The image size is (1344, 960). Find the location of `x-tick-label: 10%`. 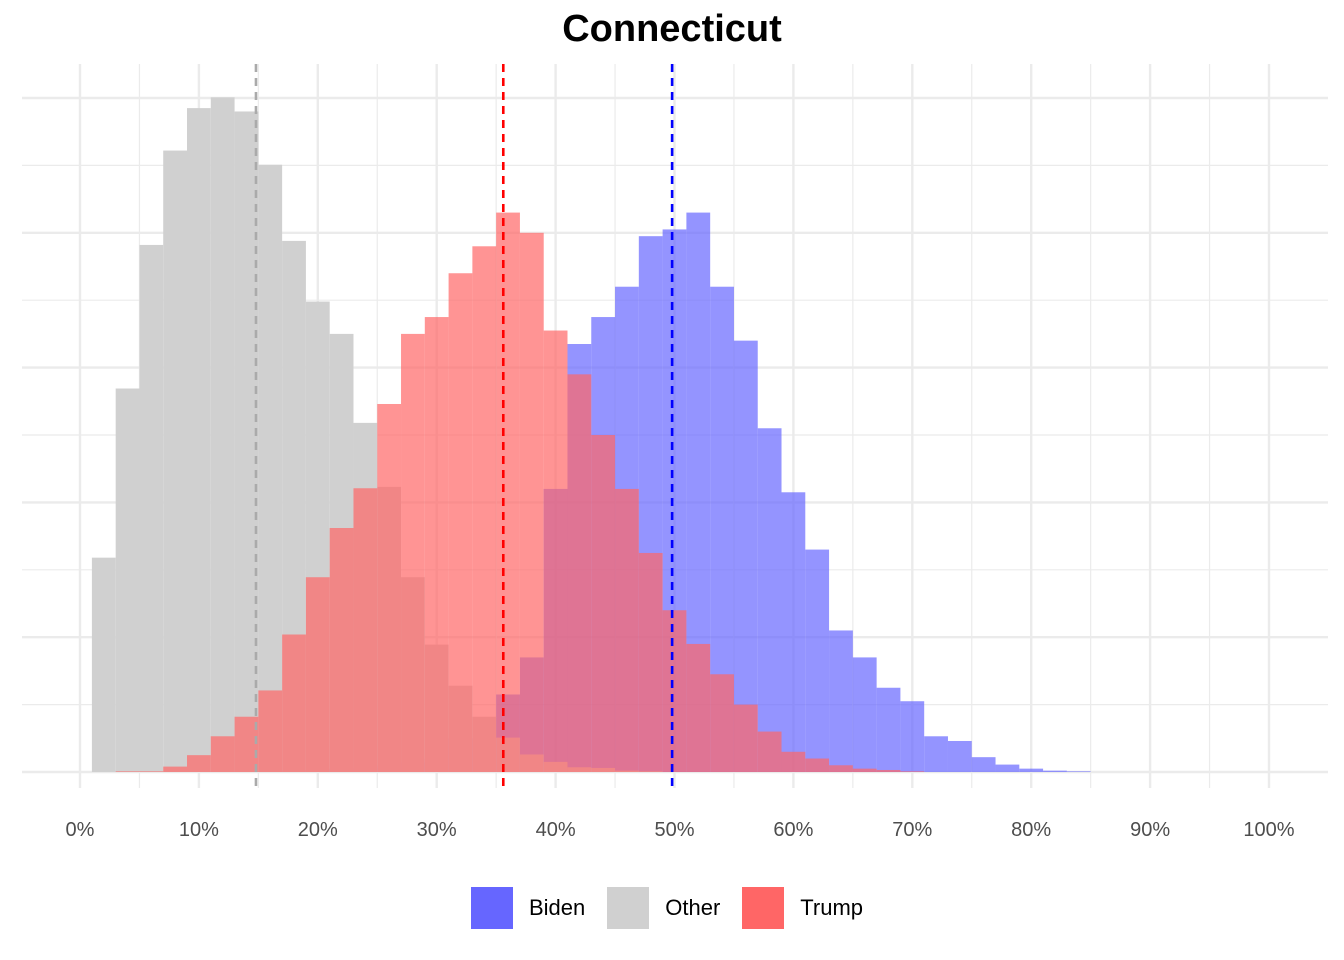

x-tick-label: 10% is located at coordinates (199, 830).